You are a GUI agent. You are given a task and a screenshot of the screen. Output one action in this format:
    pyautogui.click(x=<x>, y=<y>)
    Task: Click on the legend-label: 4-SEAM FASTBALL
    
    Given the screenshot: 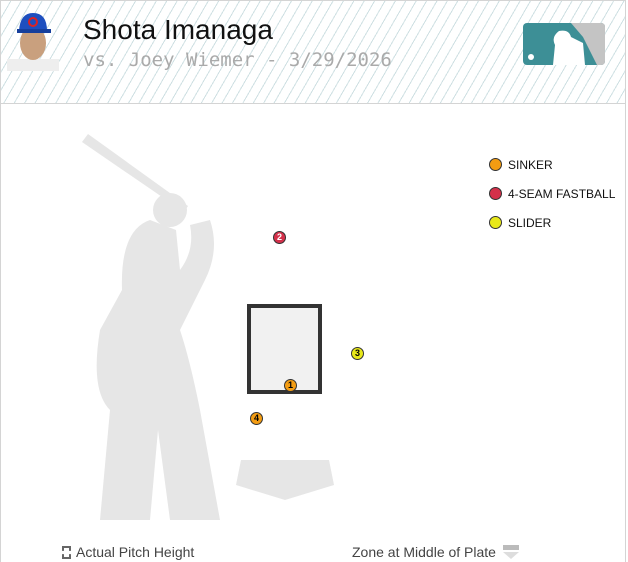 What is the action you would take?
    pyautogui.click(x=562, y=193)
    